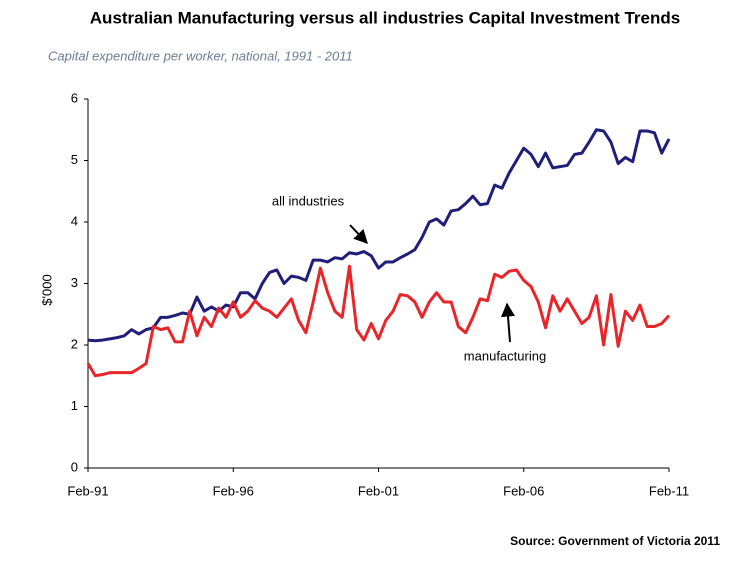  What do you see at coordinates (74, 220) in the screenshot?
I see `y-tick-label: 4` at bounding box center [74, 220].